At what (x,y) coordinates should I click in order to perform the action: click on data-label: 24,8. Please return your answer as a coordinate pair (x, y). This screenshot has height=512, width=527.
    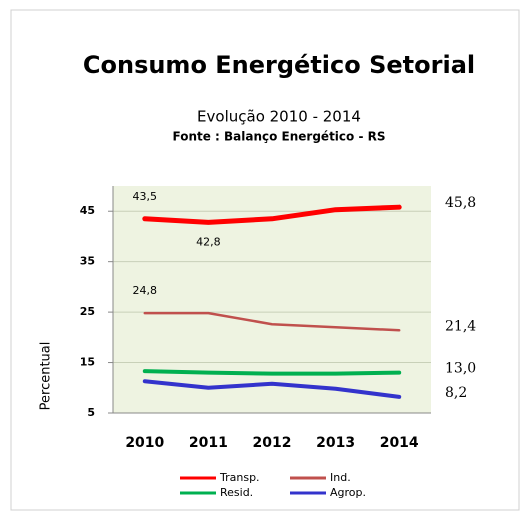
    Looking at the image, I should click on (145, 290).